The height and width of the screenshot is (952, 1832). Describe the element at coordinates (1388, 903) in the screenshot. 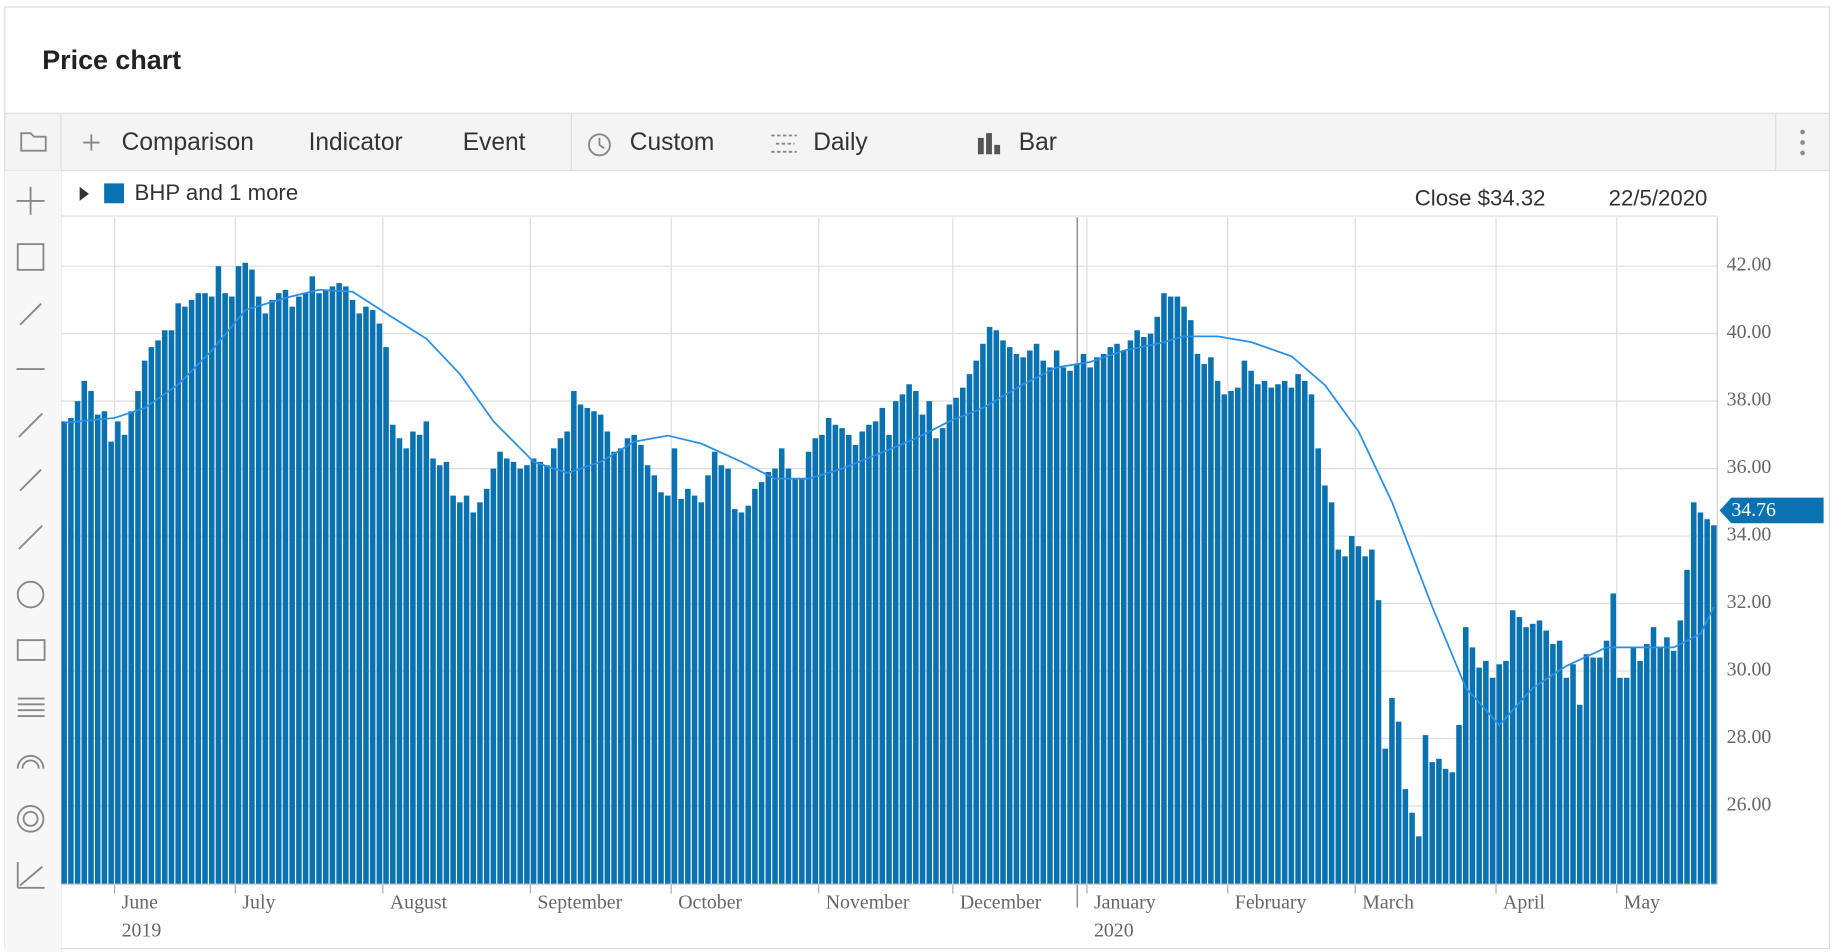

I see `x-tick-label: March` at that location.